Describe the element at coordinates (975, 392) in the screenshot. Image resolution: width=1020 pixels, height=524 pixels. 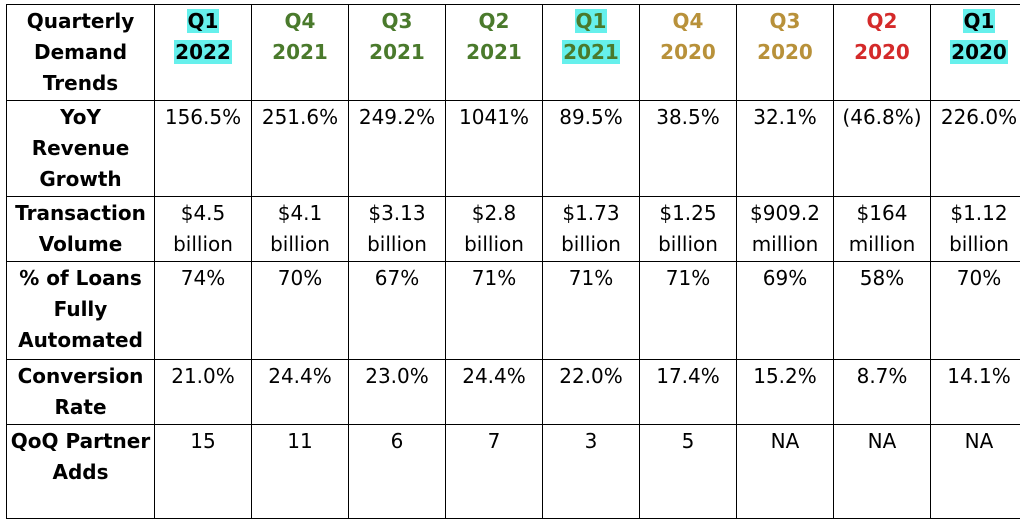
I see `table-cell: 14.1%` at that location.